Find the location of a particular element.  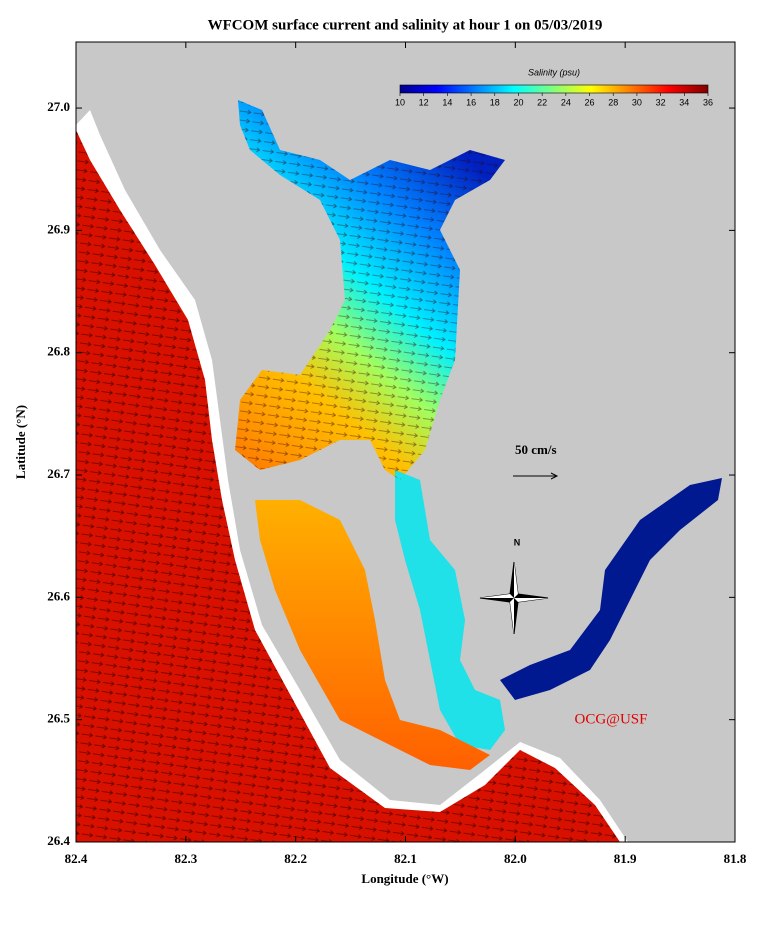

y-tick-label: 26.6 is located at coordinates (58, 595).